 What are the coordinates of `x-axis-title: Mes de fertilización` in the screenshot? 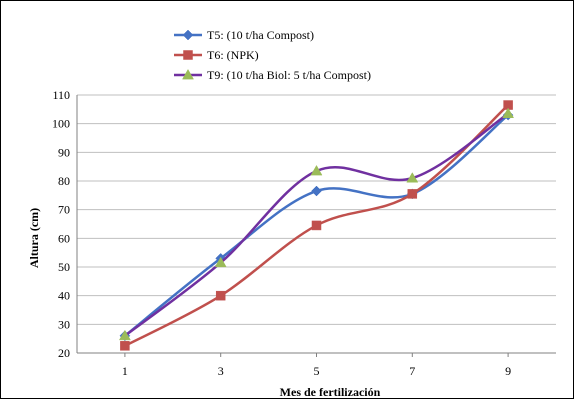 It's located at (330, 392).